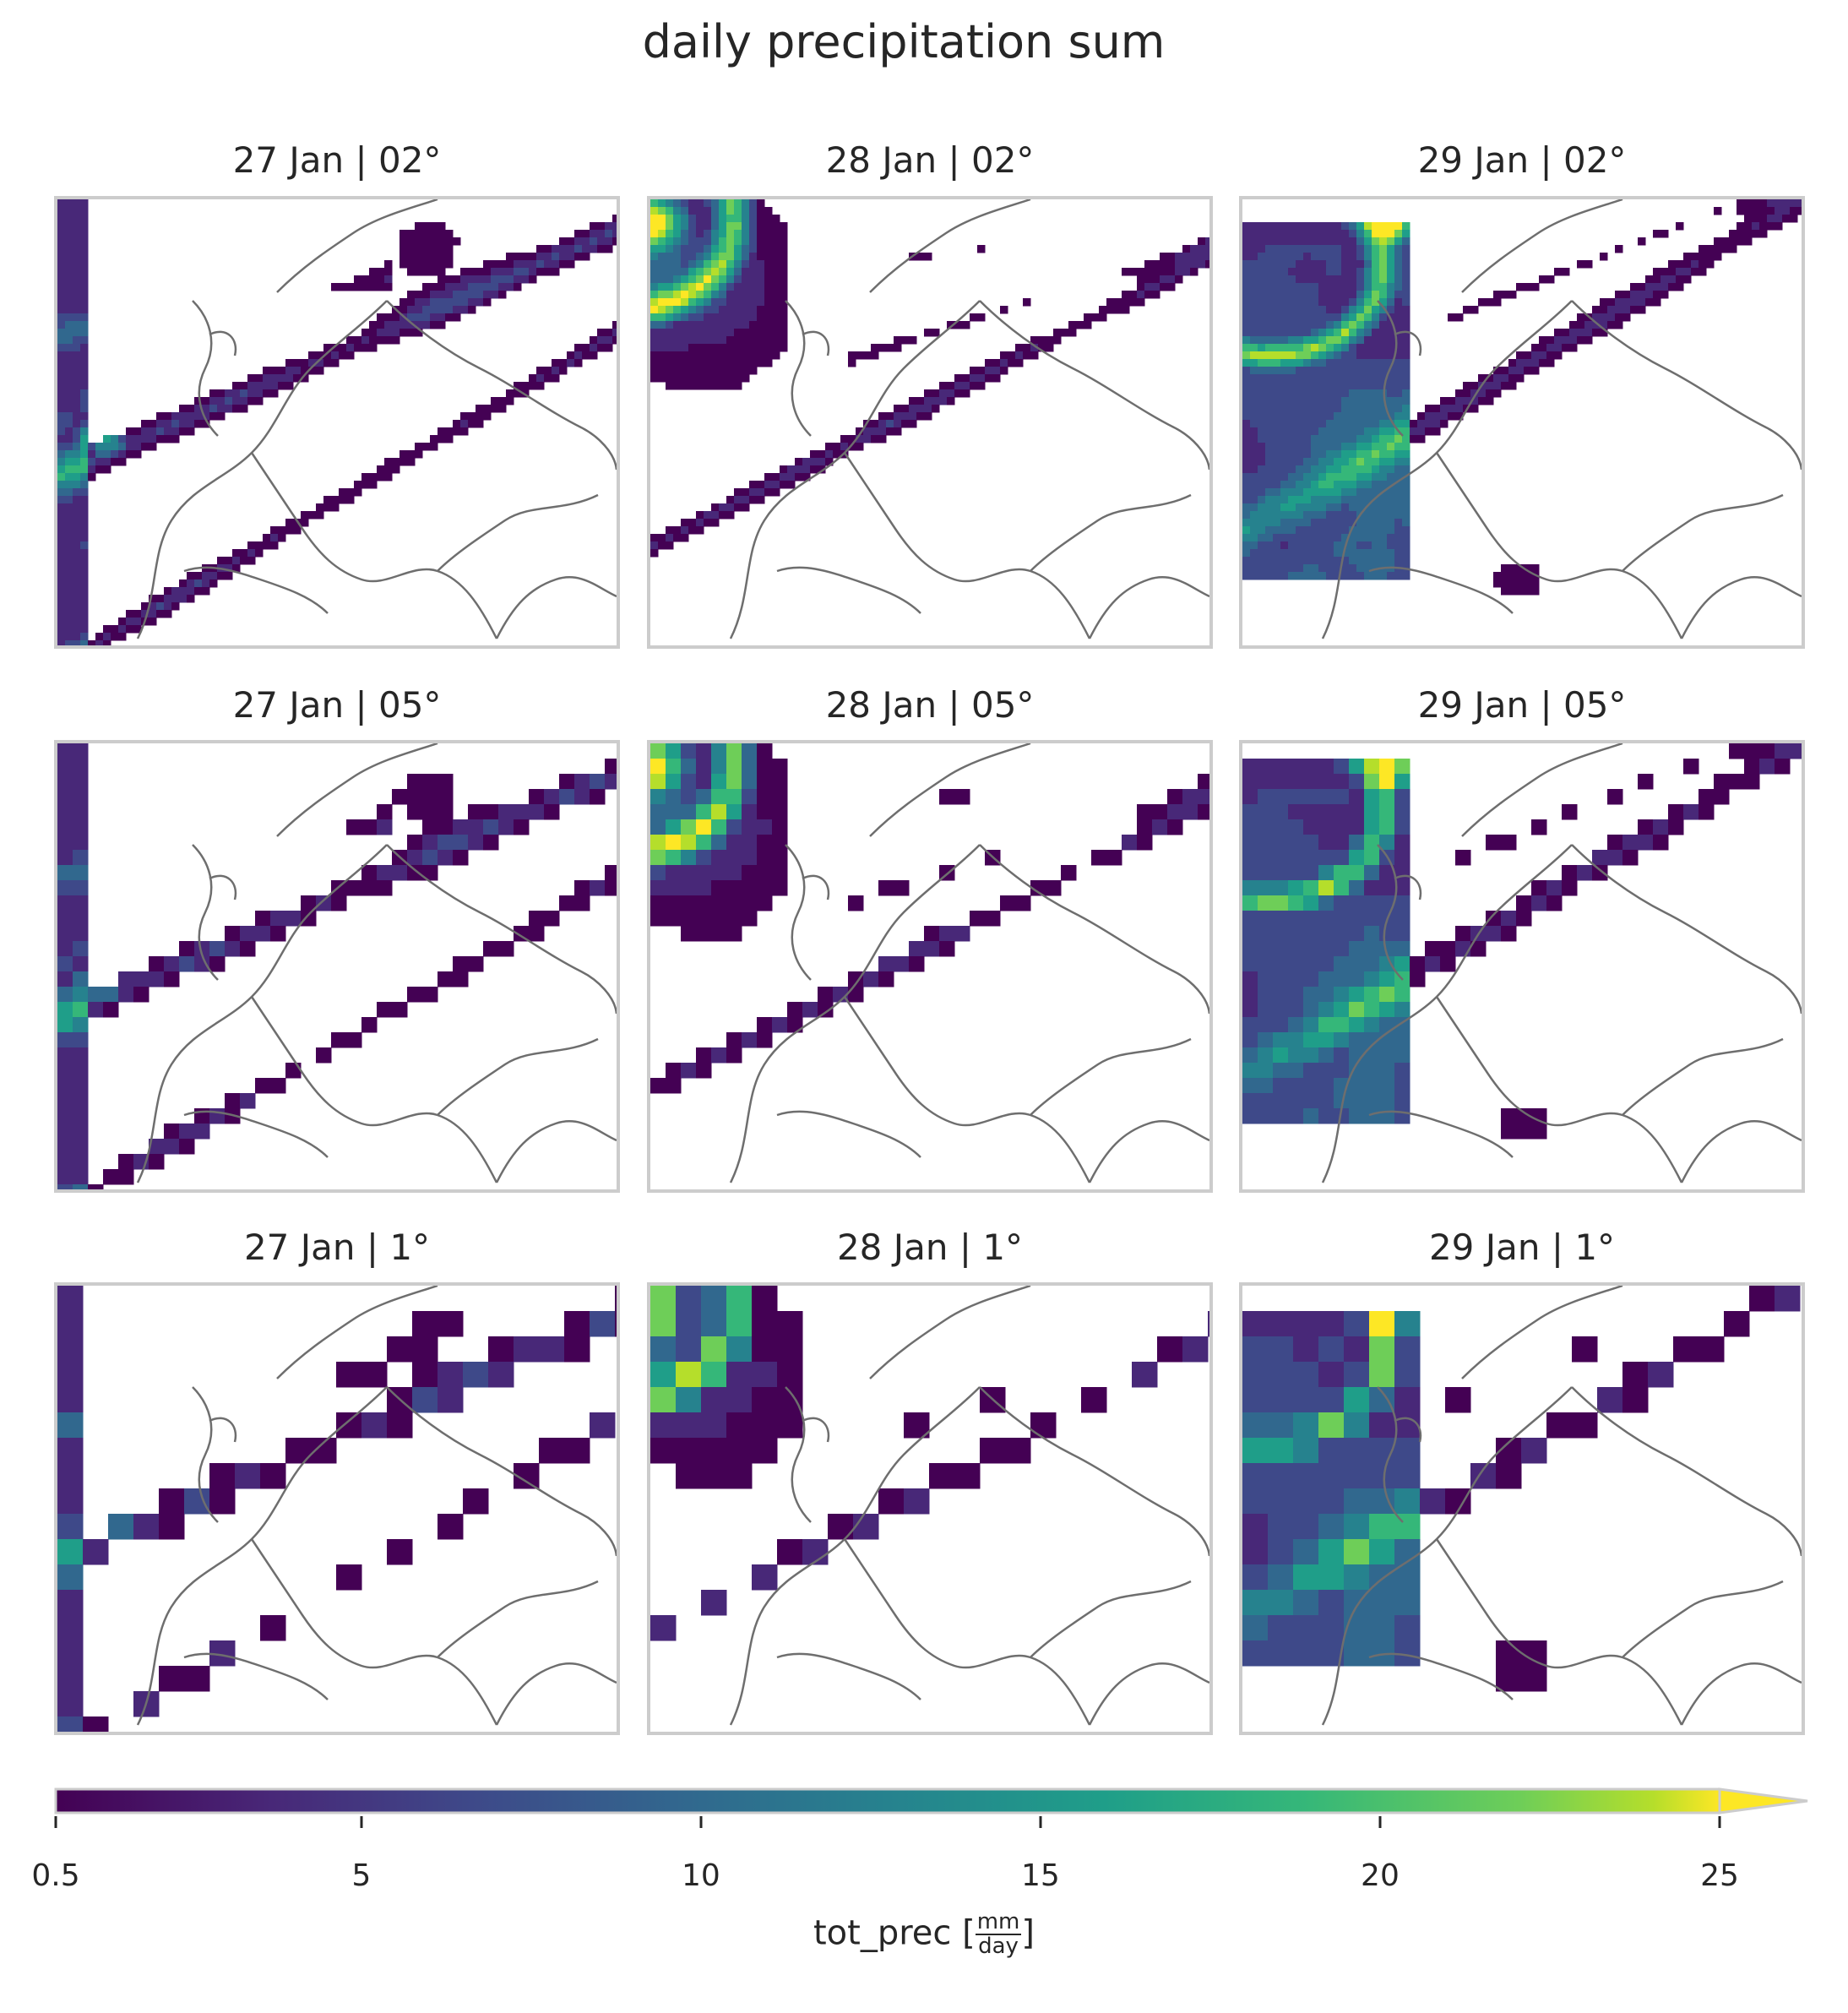  I want to click on panel-title-8: 28 Jan | 1°, so click(930, 1247).